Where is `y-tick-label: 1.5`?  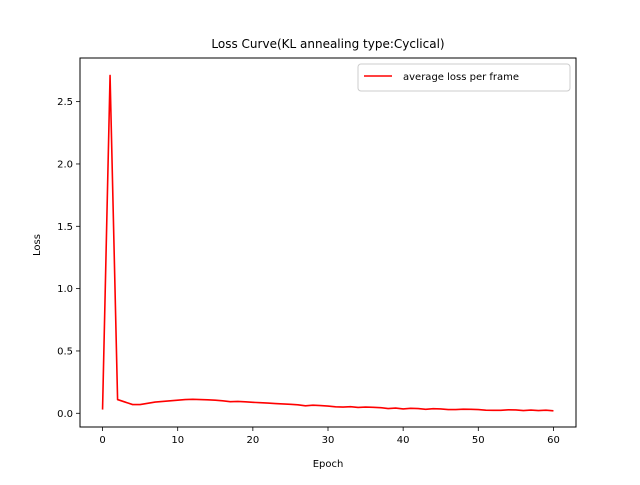 y-tick-label: 1.5 is located at coordinates (65, 227).